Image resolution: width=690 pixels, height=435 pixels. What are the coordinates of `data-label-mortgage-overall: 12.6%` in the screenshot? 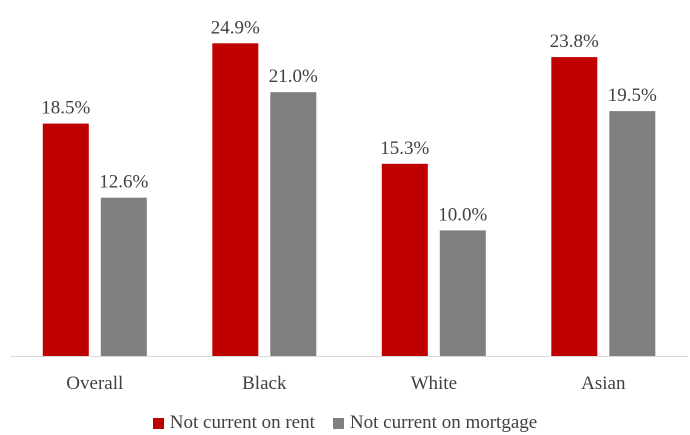 It's located at (123, 182).